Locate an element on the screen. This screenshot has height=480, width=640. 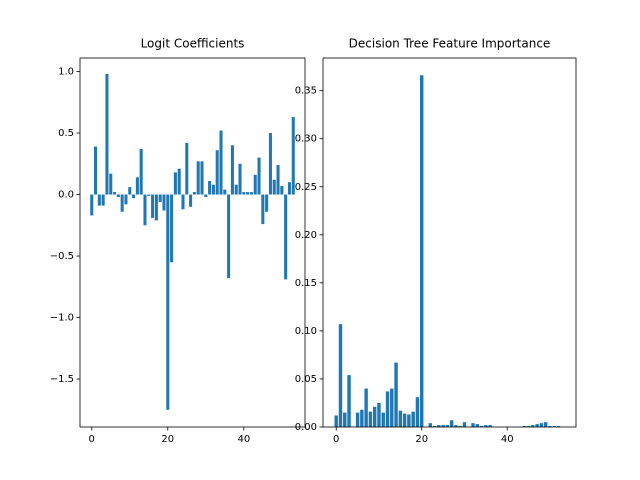
y-tick-label: 0.35 is located at coordinates (306, 91).